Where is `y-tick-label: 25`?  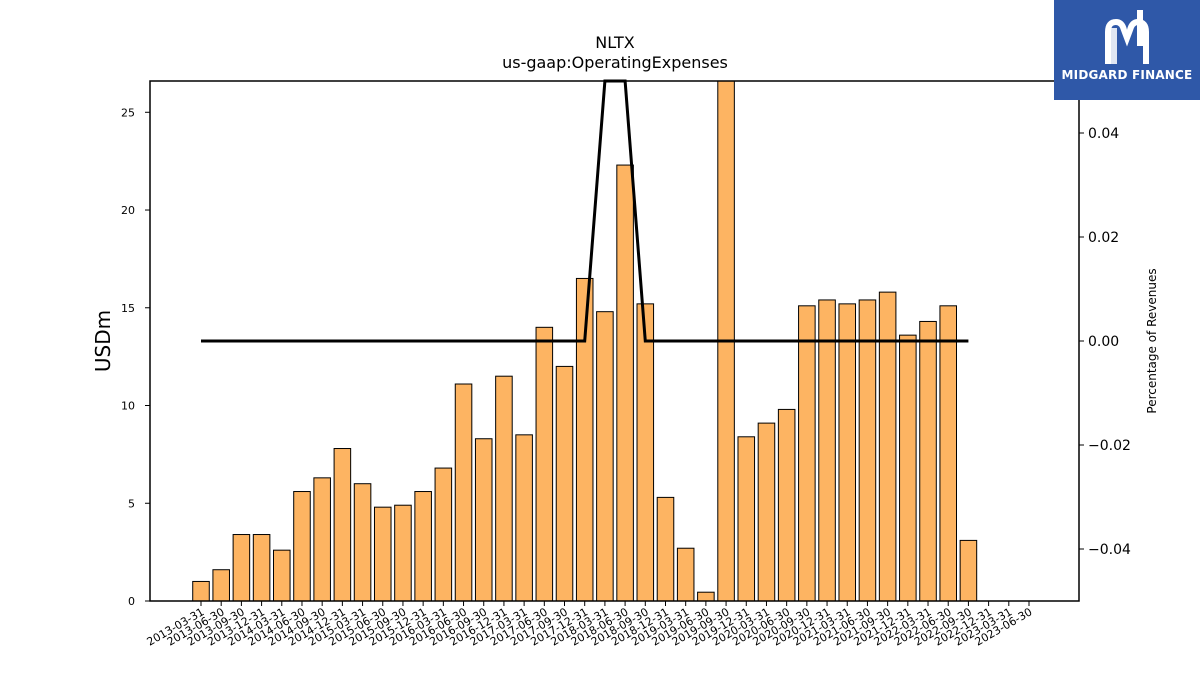
y-tick-label: 25 is located at coordinates (128, 112).